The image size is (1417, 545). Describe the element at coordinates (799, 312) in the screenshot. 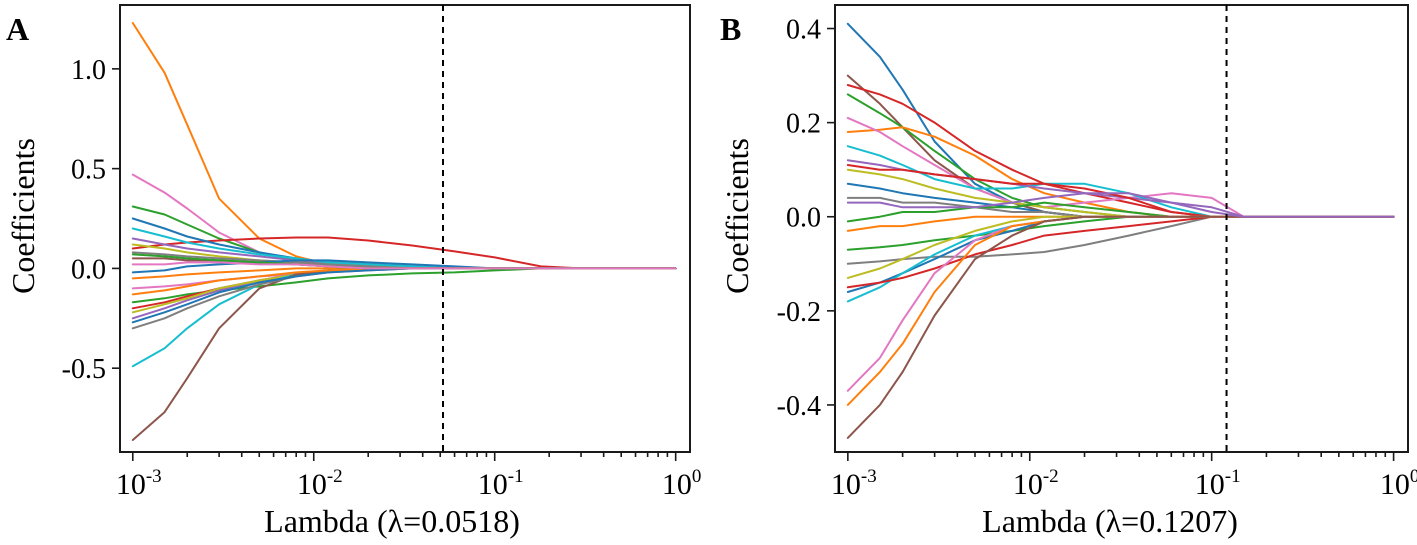

I see `y-tick-label: -0.2` at that location.